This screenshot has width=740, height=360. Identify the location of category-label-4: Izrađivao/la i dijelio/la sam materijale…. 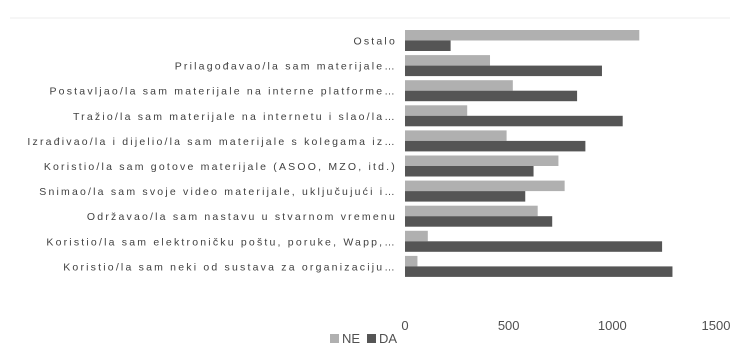
(212, 142).